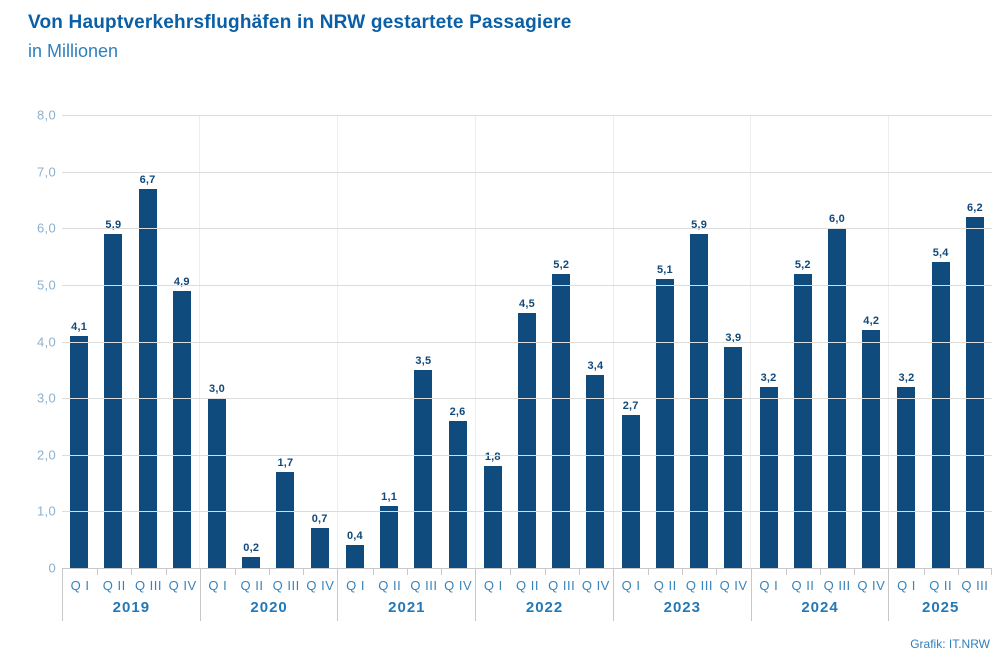 The width and height of the screenshot is (999, 661). I want to click on bar-slot: 3,0, so click(217, 341).